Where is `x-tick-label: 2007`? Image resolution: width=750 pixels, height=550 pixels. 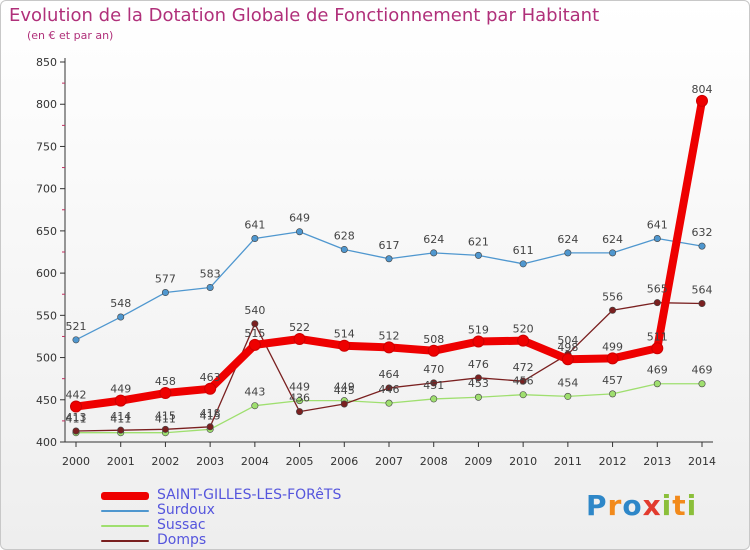 x-tick-label: 2007 is located at coordinates (389, 461).